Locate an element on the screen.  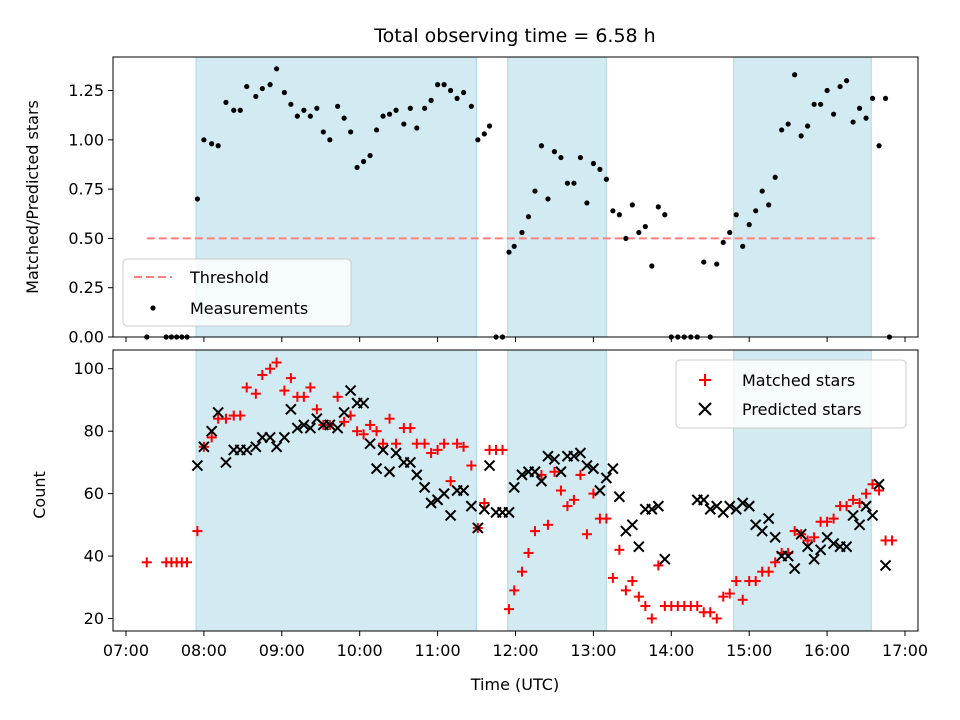
x-tick-label: 12:00 is located at coordinates (515, 650).